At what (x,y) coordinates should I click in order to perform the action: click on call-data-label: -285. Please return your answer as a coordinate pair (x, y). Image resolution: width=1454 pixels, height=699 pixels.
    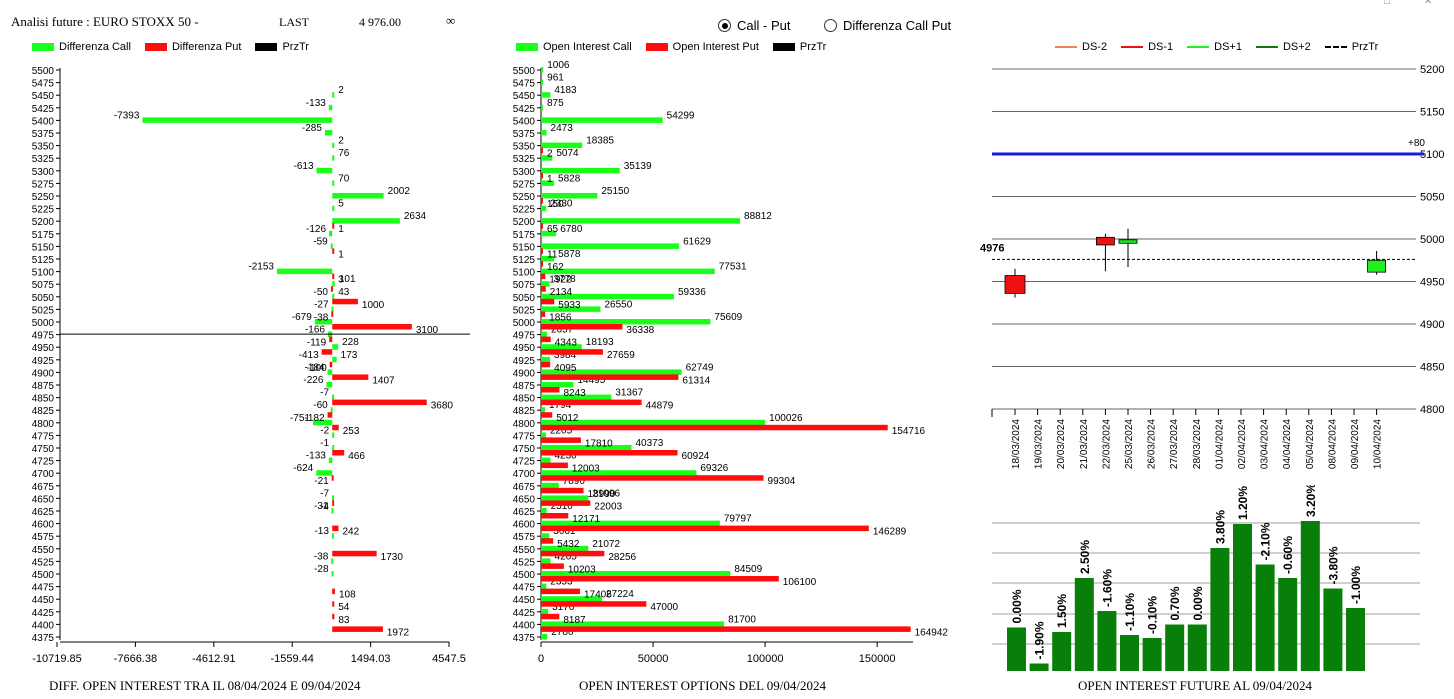
    Looking at the image, I should click on (312, 128).